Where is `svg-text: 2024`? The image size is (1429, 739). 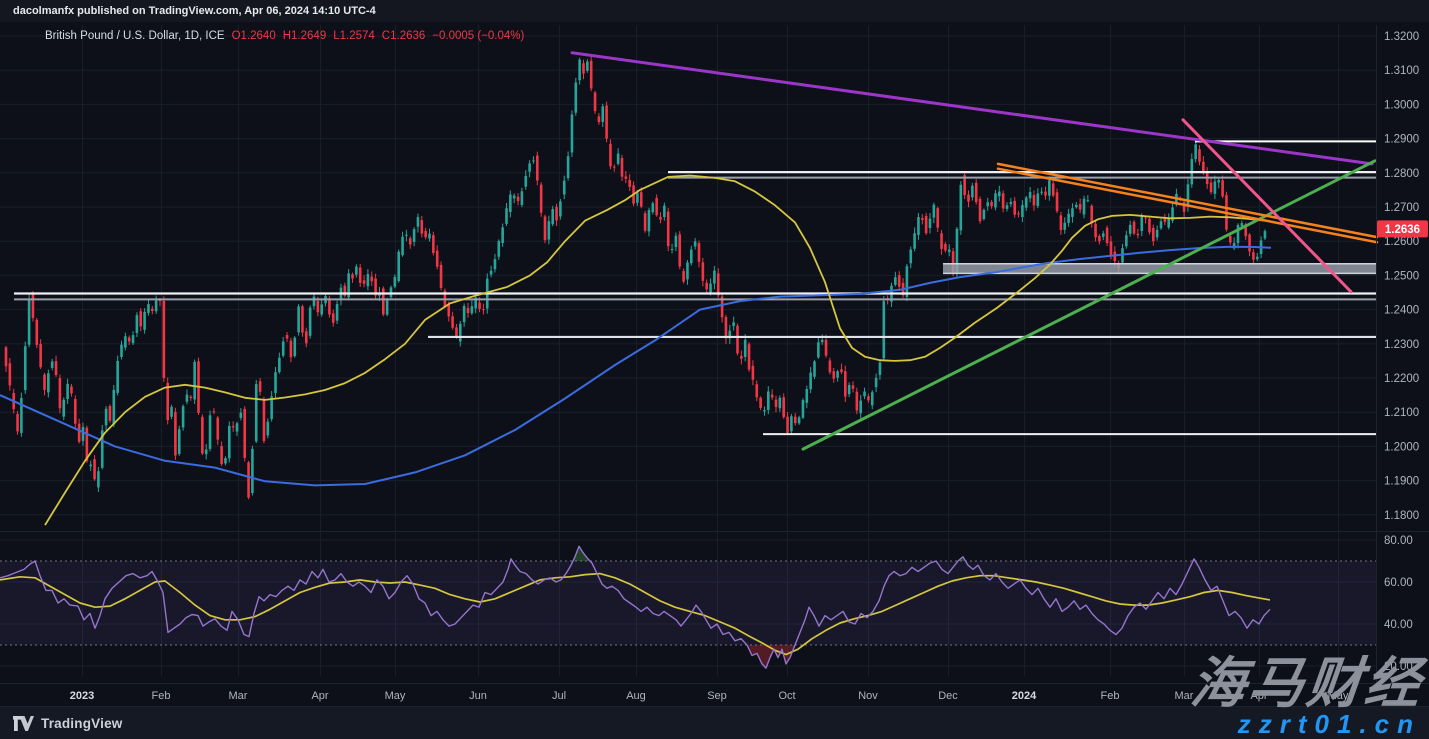 svg-text: 2024 is located at coordinates (1024, 696).